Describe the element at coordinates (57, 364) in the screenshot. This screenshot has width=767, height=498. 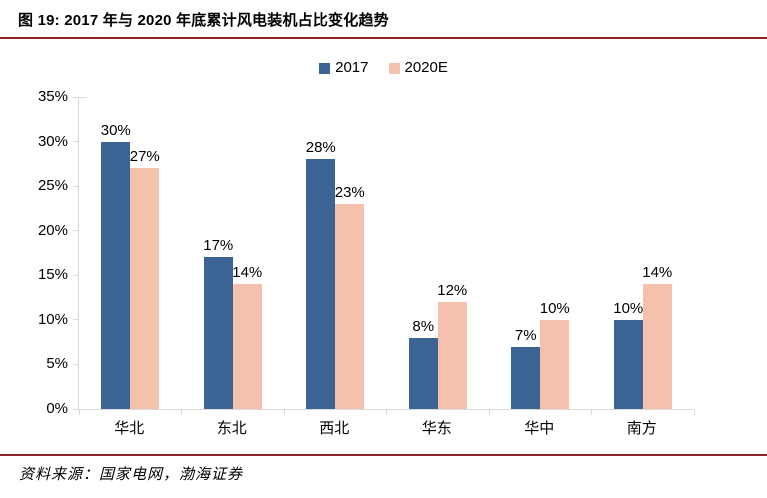
I see `y-axis-label: 5%` at that location.